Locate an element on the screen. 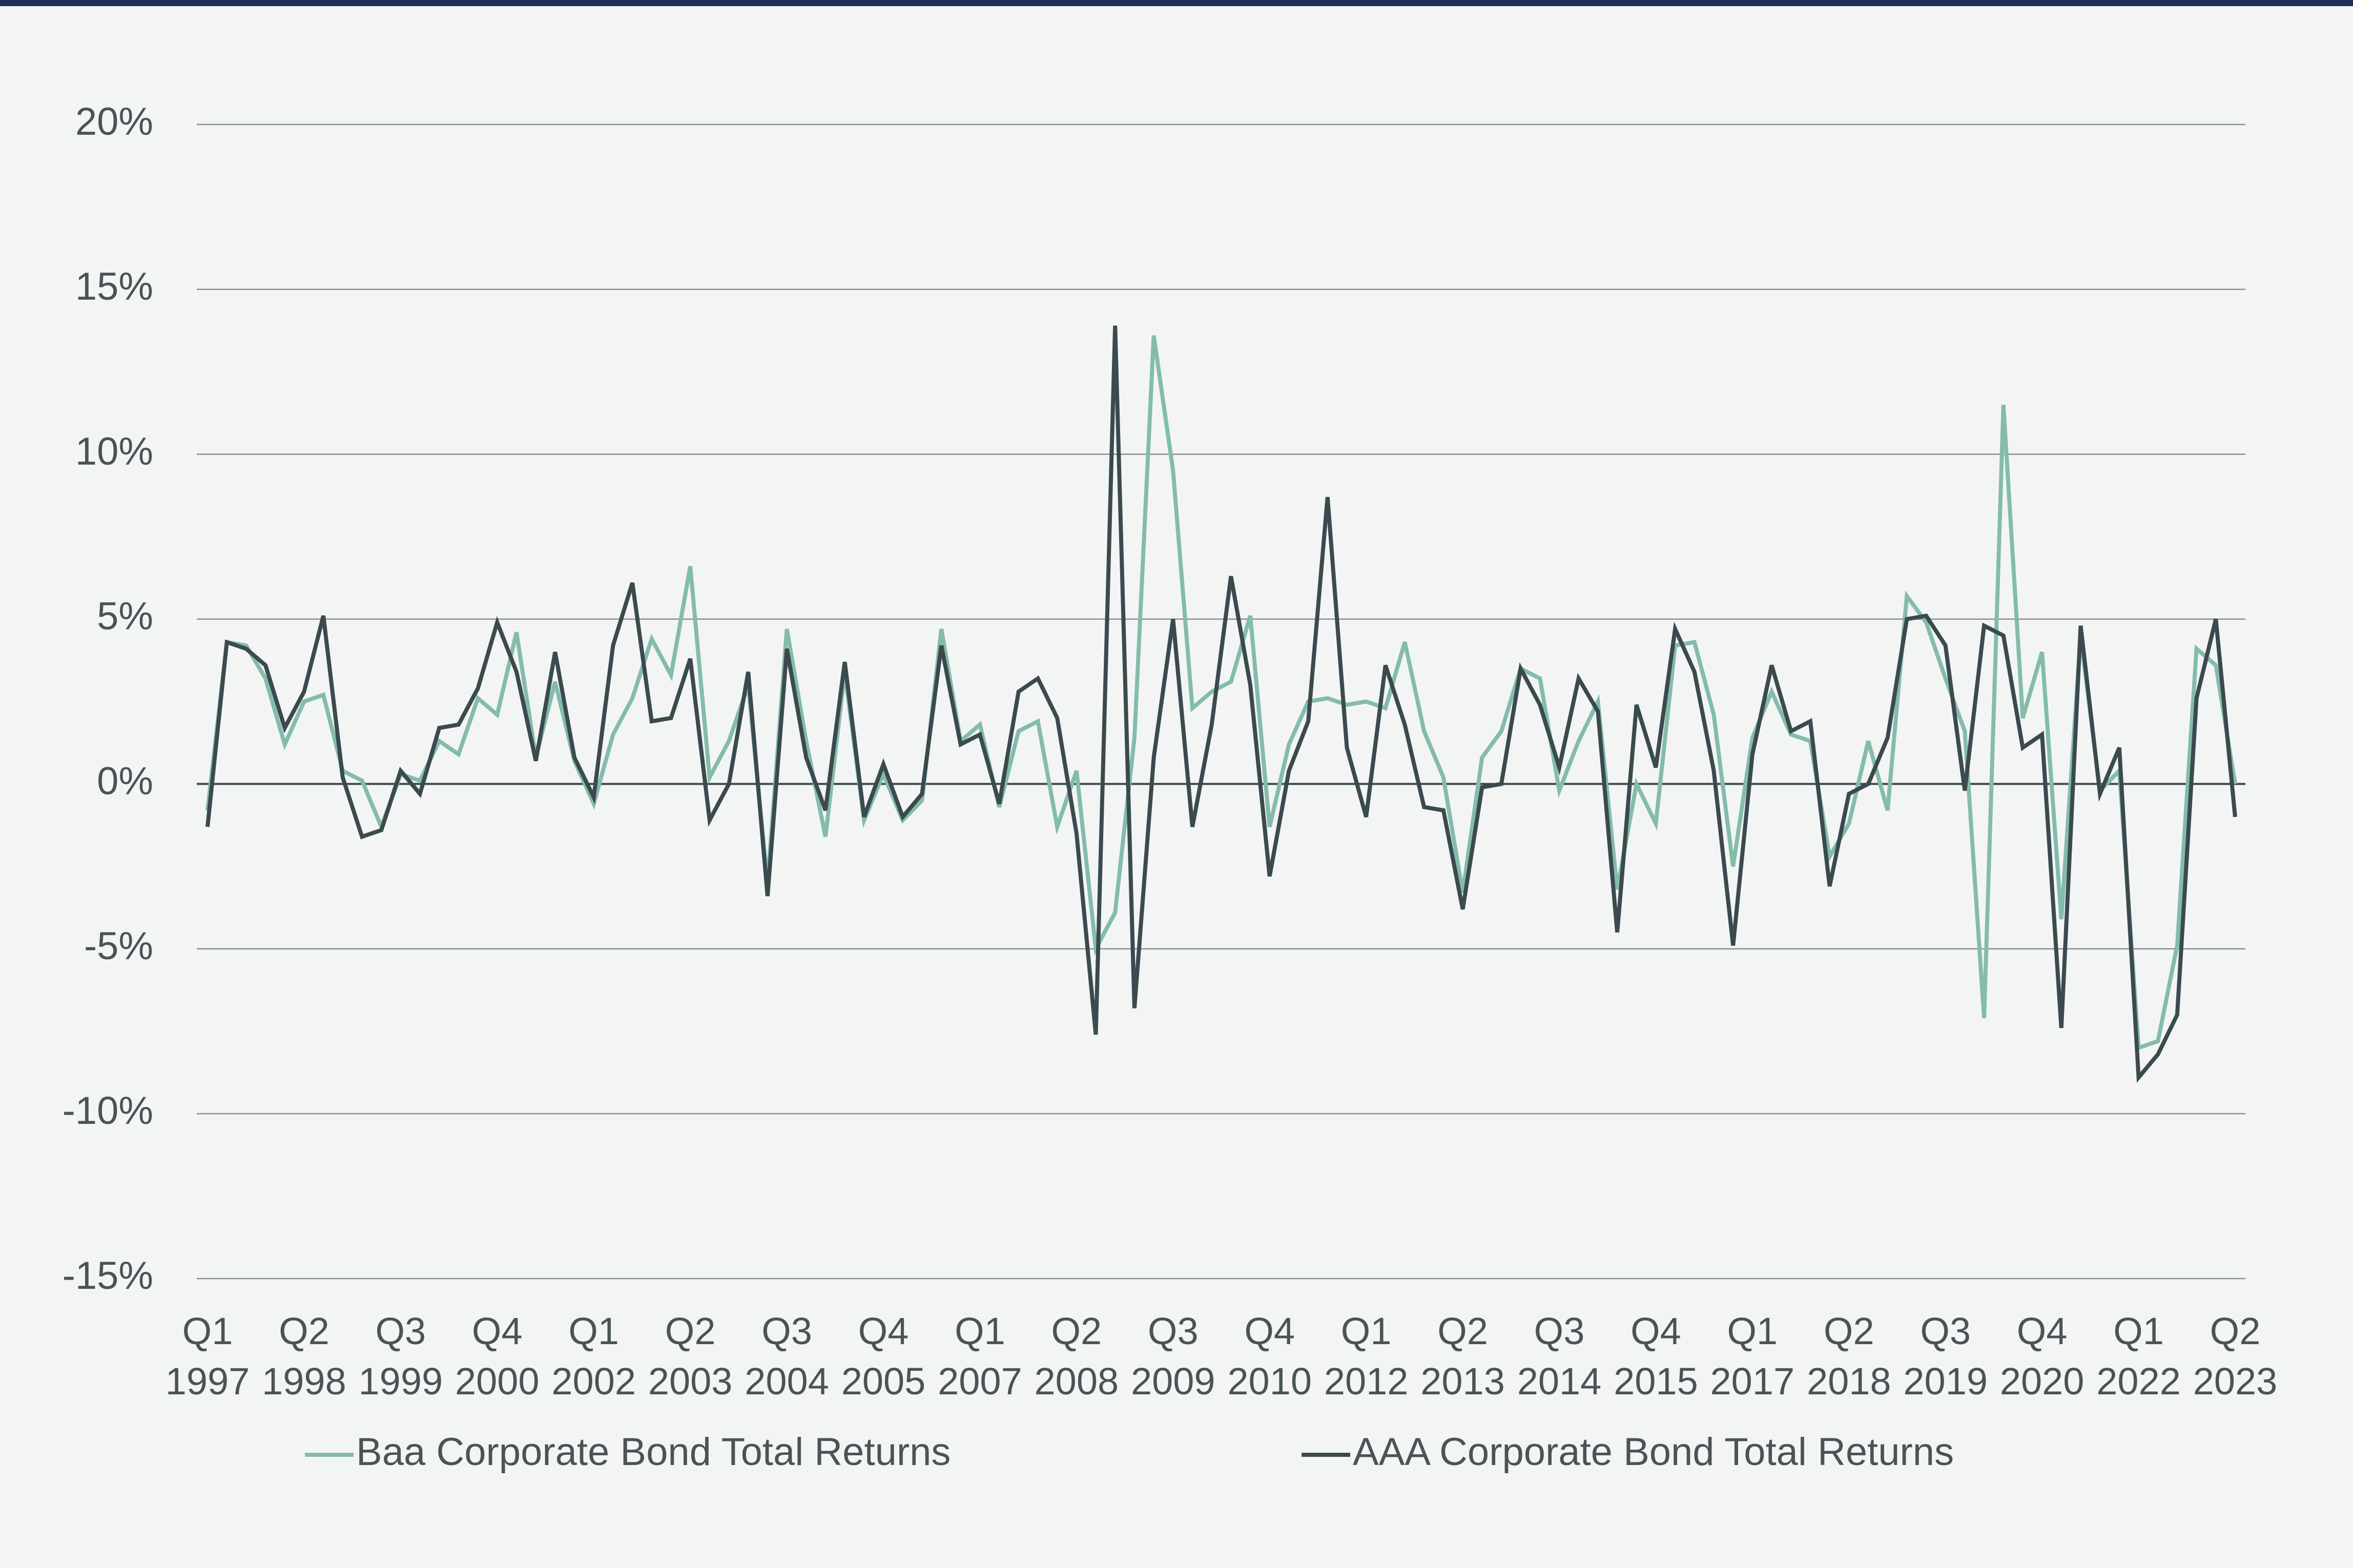 The image size is (2353, 1568). x-tick-label: Q3 2009 is located at coordinates (1173, 1356).